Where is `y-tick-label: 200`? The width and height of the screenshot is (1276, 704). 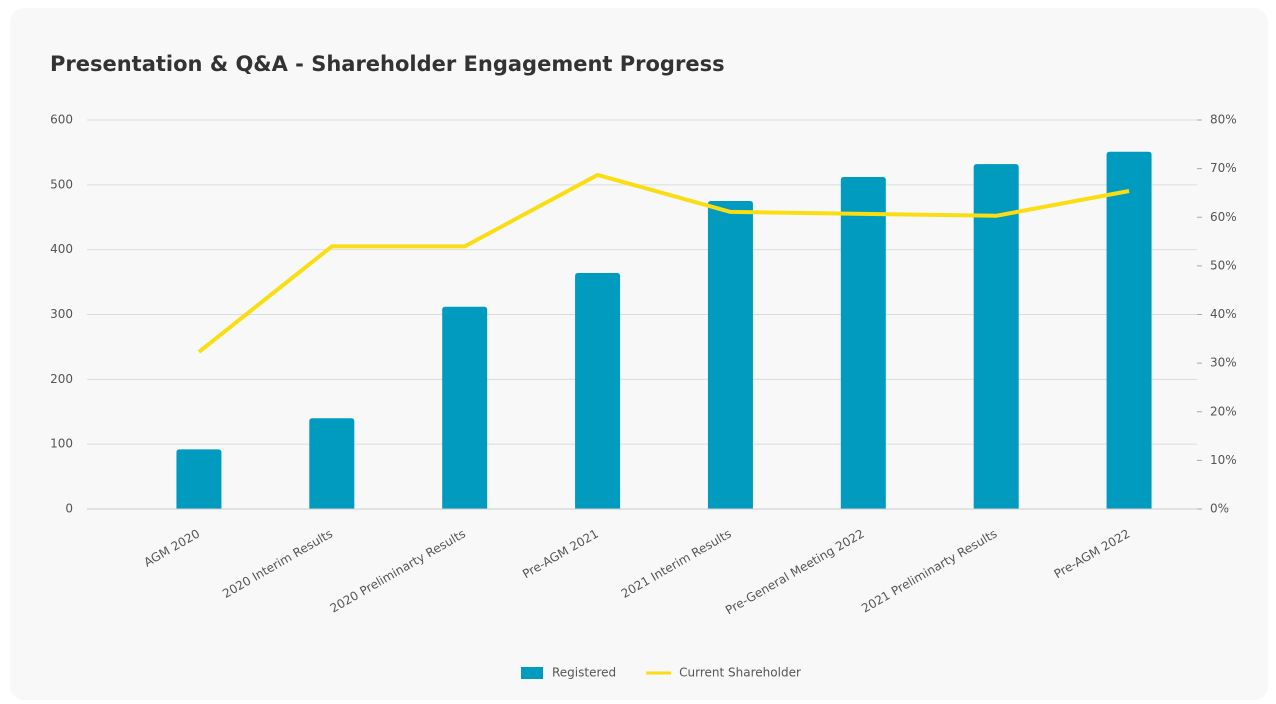
y-tick-label: 200 is located at coordinates (61, 379).